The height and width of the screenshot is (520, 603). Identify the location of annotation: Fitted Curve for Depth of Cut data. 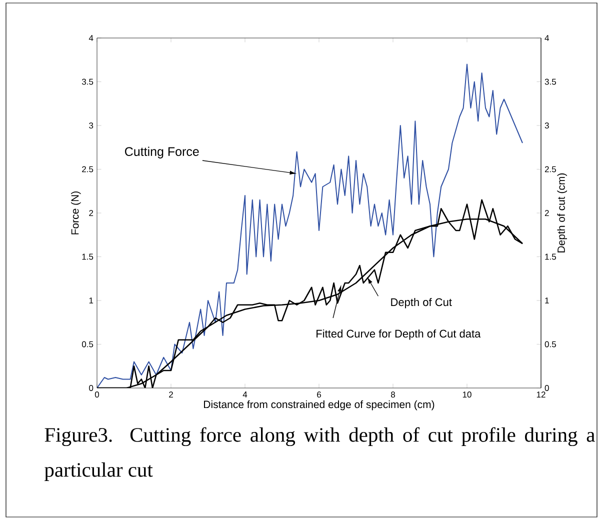
(398, 335).